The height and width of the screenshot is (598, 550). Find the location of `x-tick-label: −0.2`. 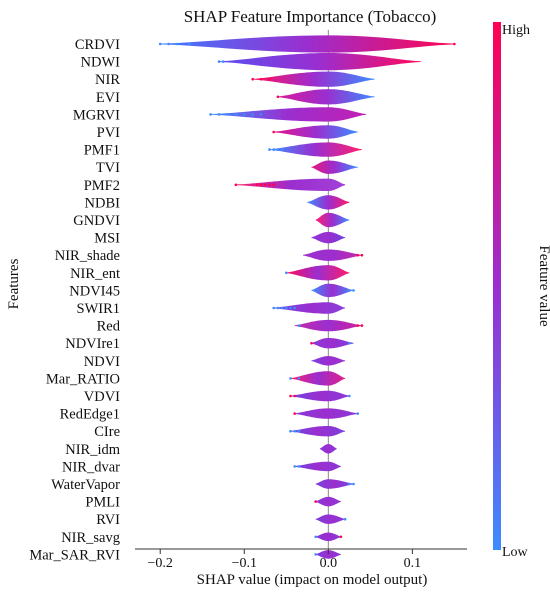

x-tick-label: −0.2 is located at coordinates (160, 563).